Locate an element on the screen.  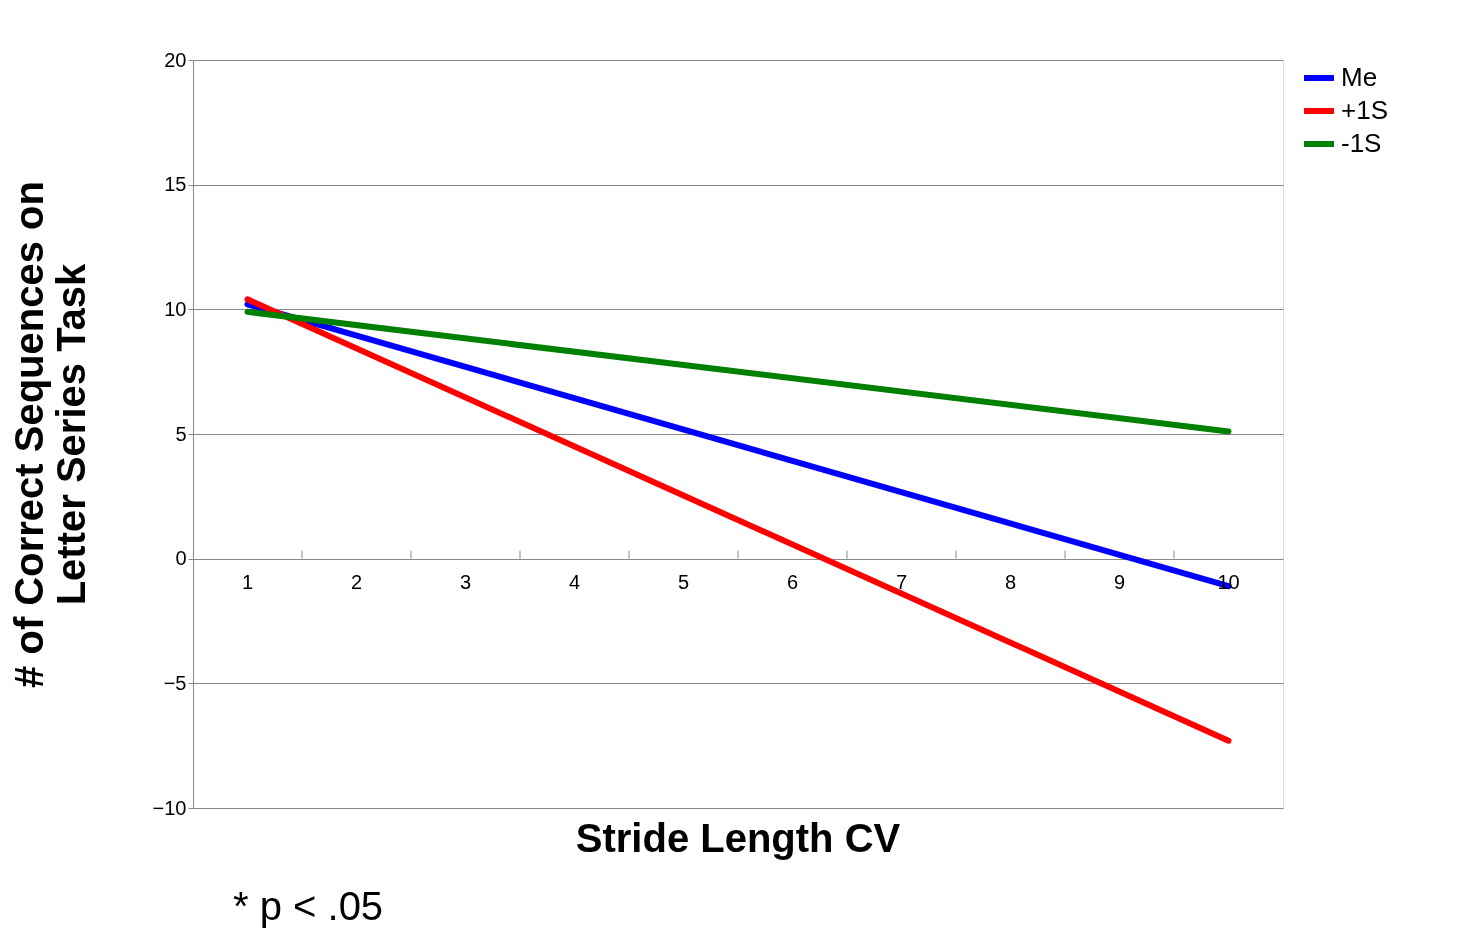
y-tick-label: 0 is located at coordinates (181, 558).